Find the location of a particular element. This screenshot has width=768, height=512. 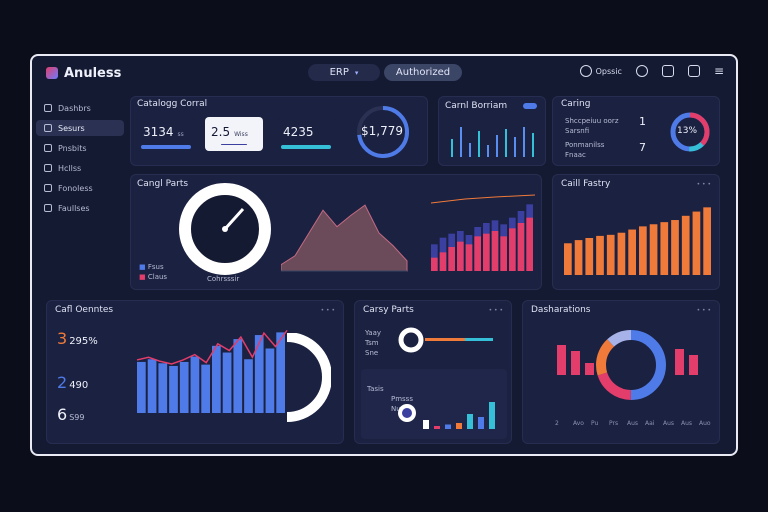

catalog-row-3: Ponmanilss is located at coordinates (585, 145).